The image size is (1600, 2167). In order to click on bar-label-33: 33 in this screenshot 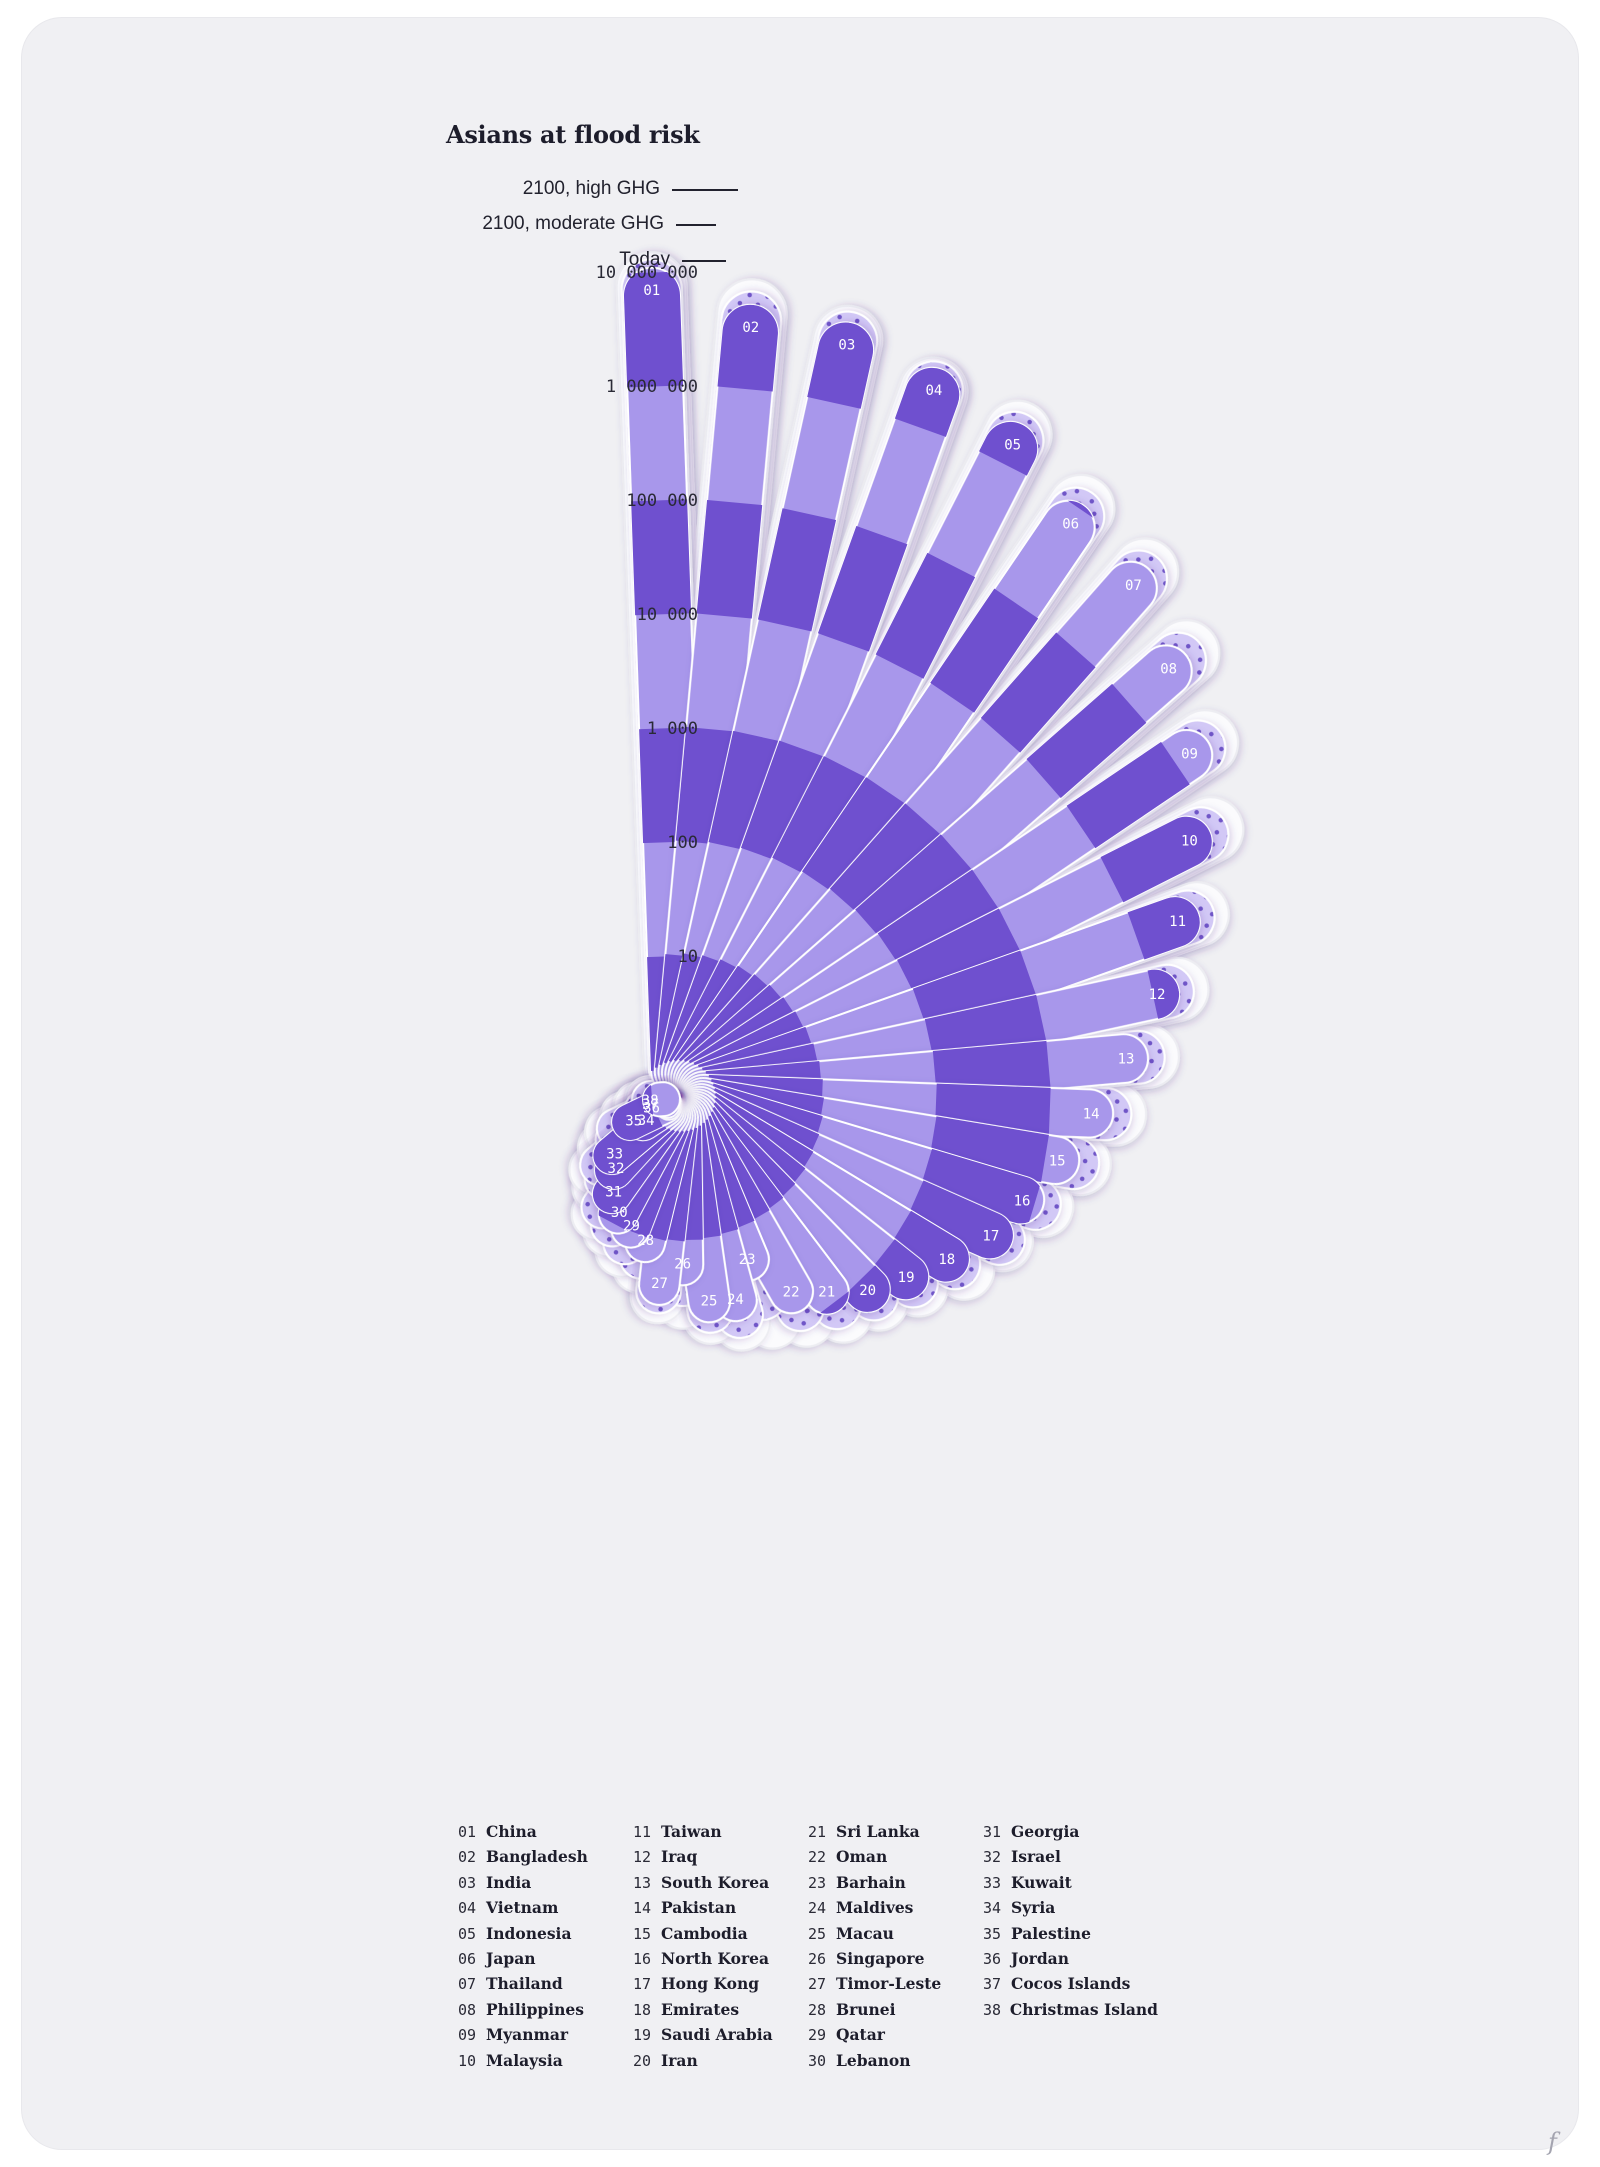, I will do `click(614, 1154)`.